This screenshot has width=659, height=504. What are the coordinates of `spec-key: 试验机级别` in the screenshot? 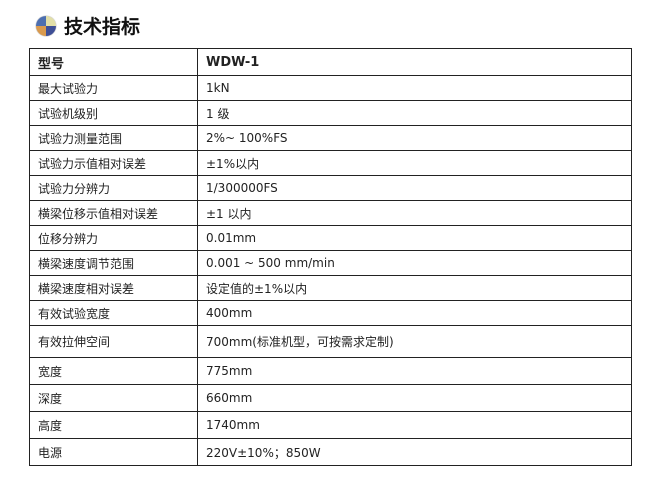 It's located at (113, 113).